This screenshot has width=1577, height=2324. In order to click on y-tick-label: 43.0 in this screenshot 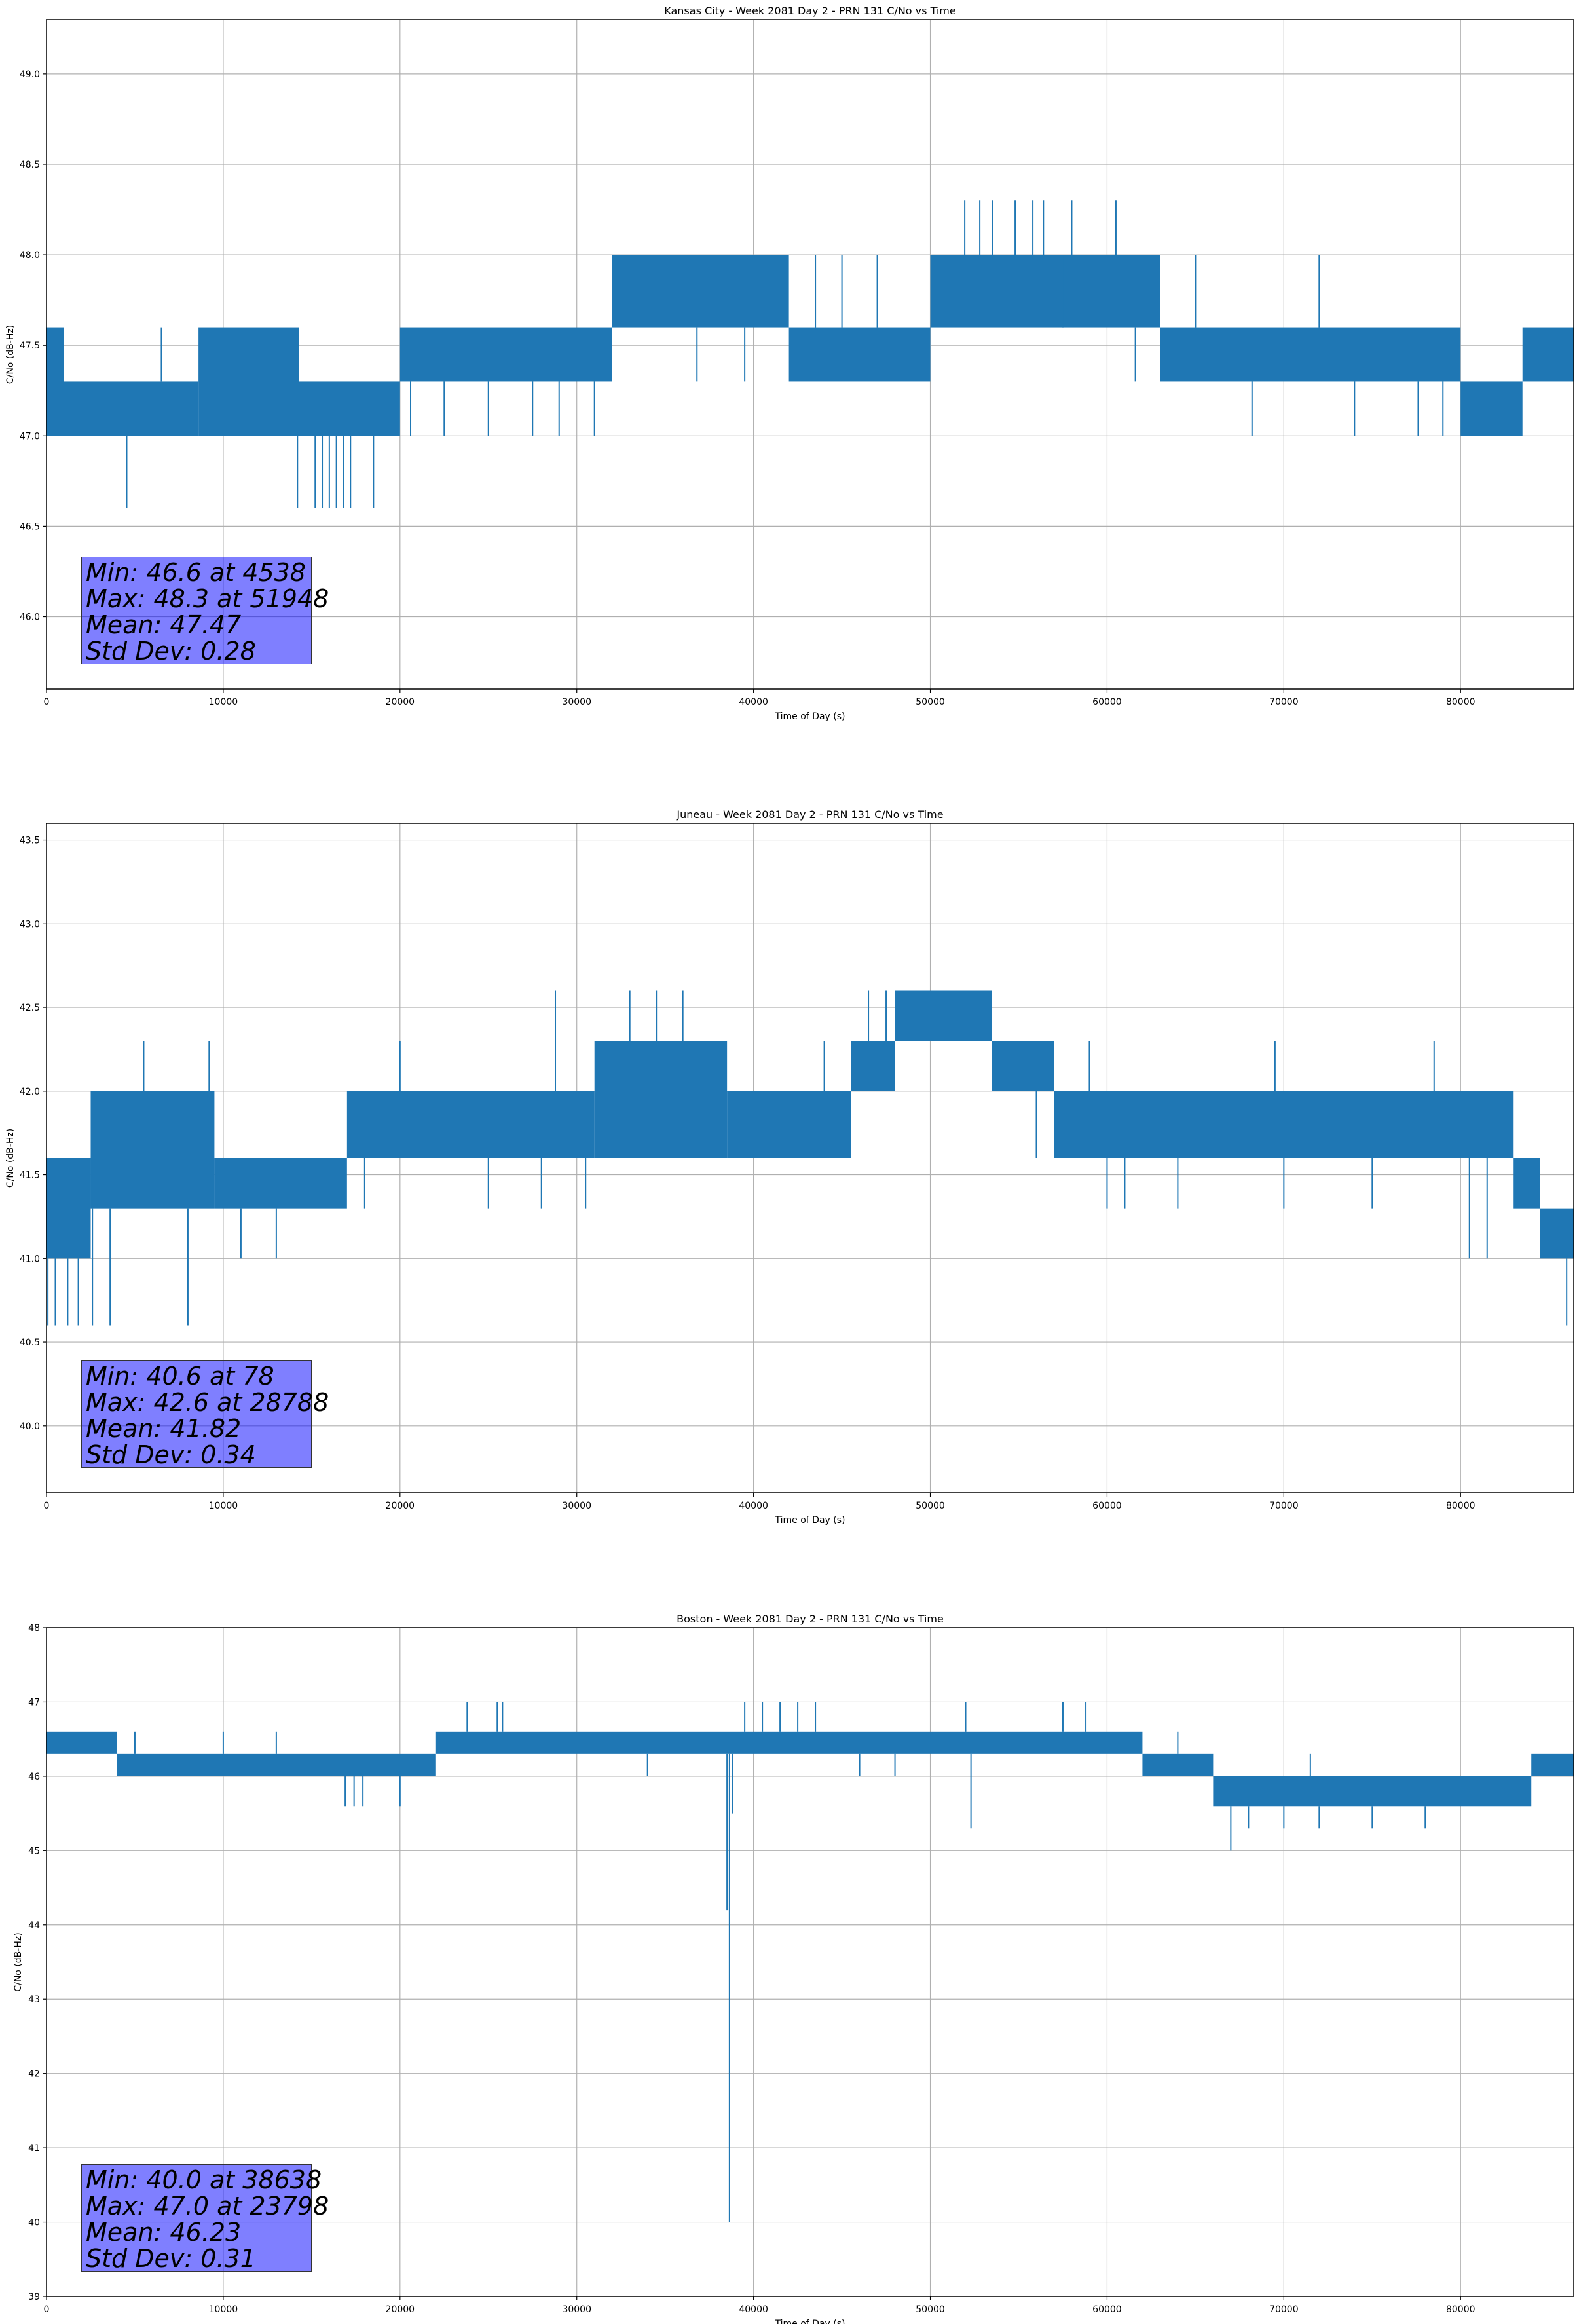, I will do `click(30, 924)`.